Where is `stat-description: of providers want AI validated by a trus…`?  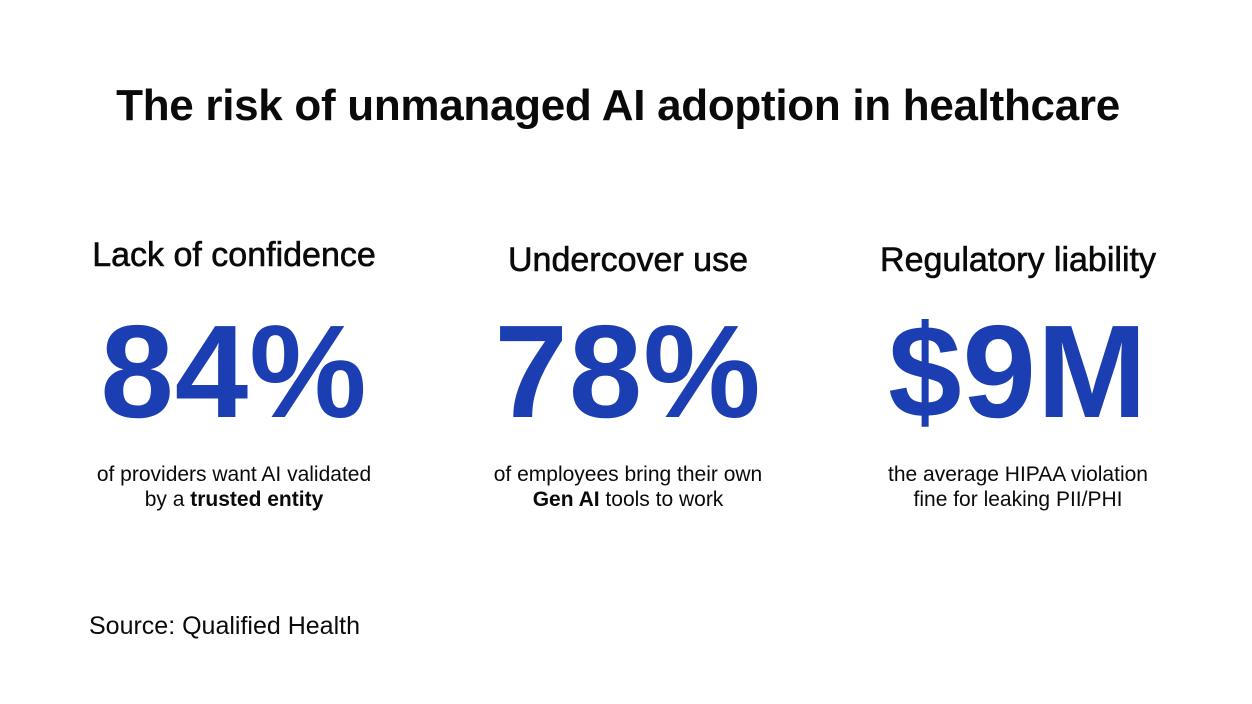
stat-description: of providers want AI validated by a trus… is located at coordinates (234, 487).